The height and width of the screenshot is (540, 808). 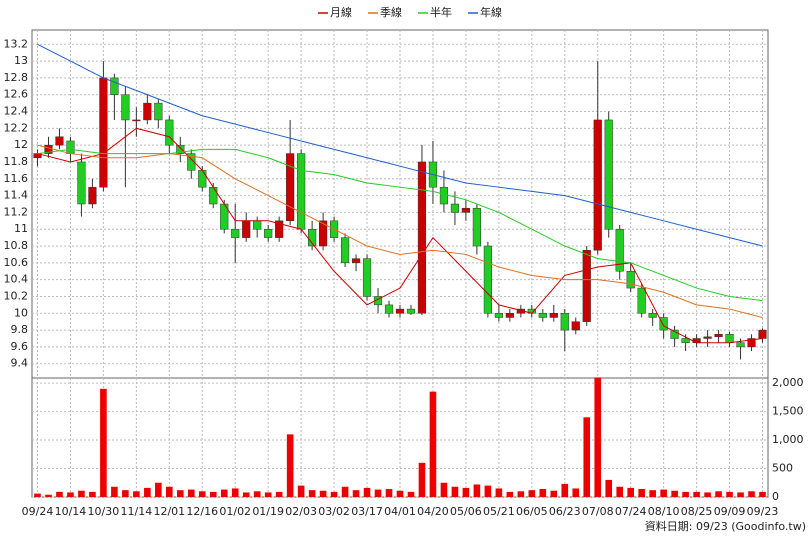 What do you see at coordinates (16, 195) in the screenshot?
I see `y-tick-label: 11.4` at bounding box center [16, 195].